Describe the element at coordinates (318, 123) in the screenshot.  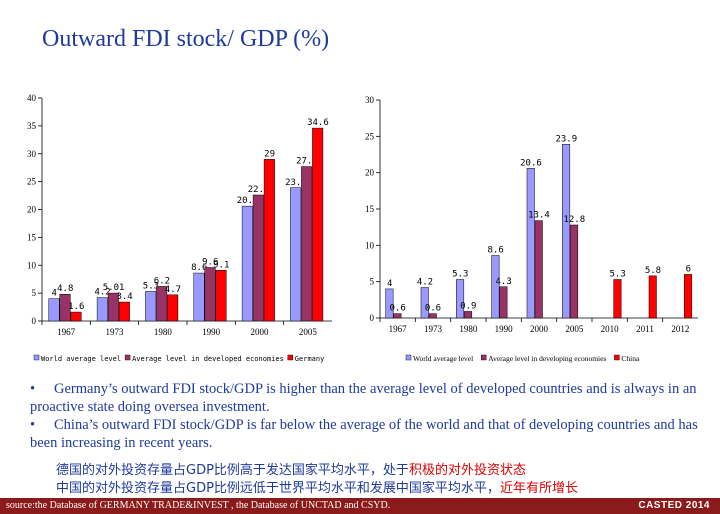
I see `data-label: 34.6` at that location.